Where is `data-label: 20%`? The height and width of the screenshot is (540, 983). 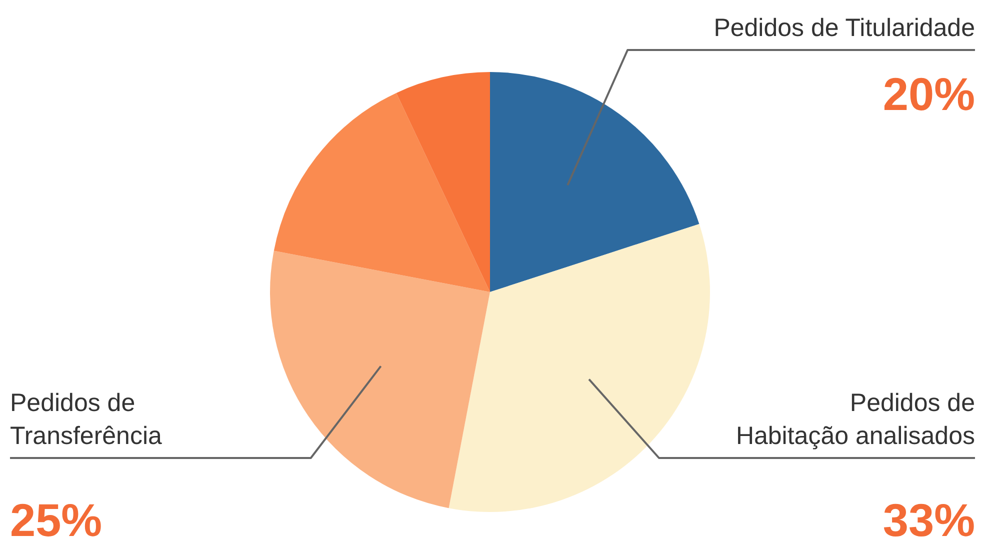
data-label: 20% is located at coordinates (928, 94).